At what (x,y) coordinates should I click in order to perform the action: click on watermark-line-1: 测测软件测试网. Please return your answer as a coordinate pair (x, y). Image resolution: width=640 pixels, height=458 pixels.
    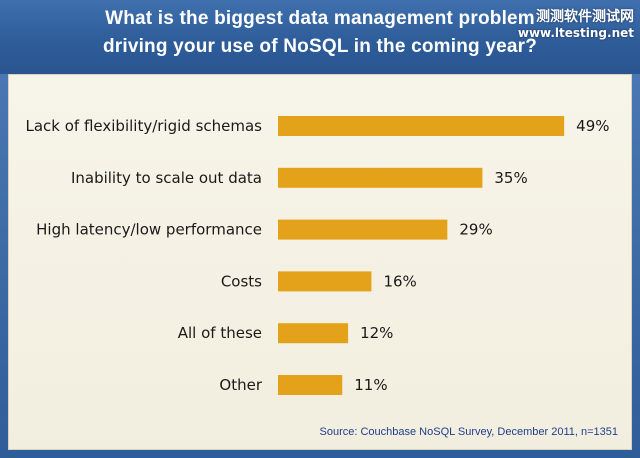
    Looking at the image, I should click on (585, 17).